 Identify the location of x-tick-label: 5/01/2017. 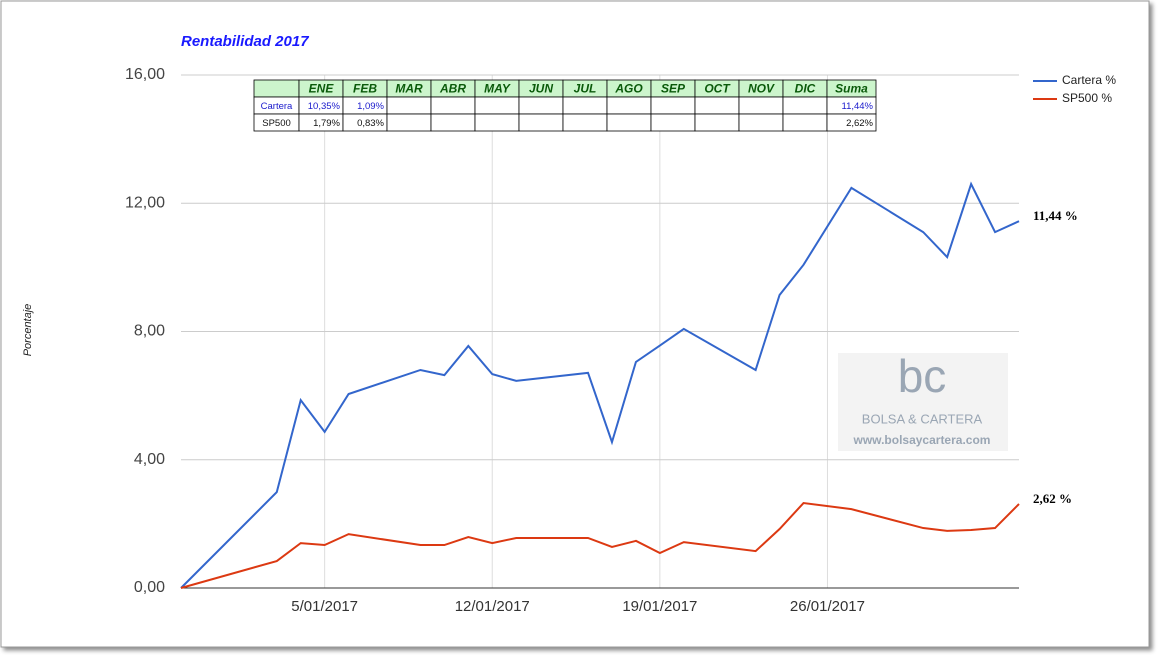
(324, 606).